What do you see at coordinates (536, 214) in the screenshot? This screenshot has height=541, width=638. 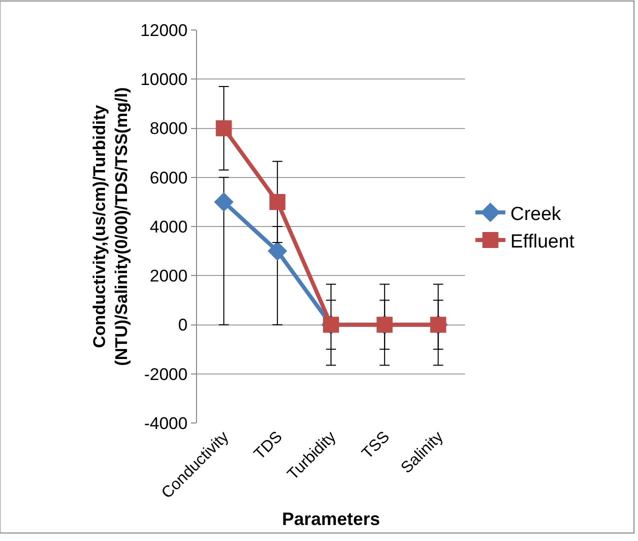 I see `legend-label: Creek` at bounding box center [536, 214].